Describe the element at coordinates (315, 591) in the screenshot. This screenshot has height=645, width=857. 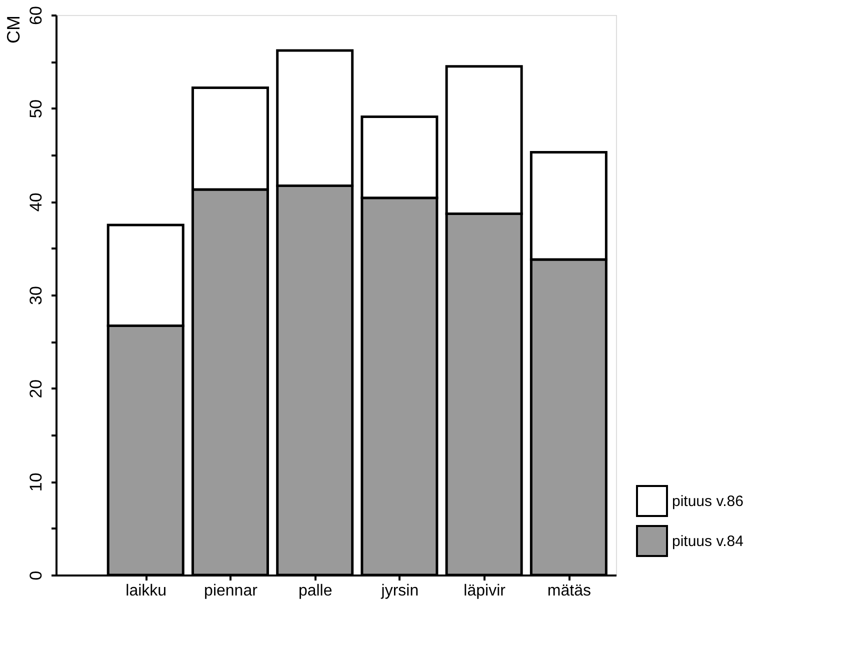
I see `x-tick-label: palle` at that location.